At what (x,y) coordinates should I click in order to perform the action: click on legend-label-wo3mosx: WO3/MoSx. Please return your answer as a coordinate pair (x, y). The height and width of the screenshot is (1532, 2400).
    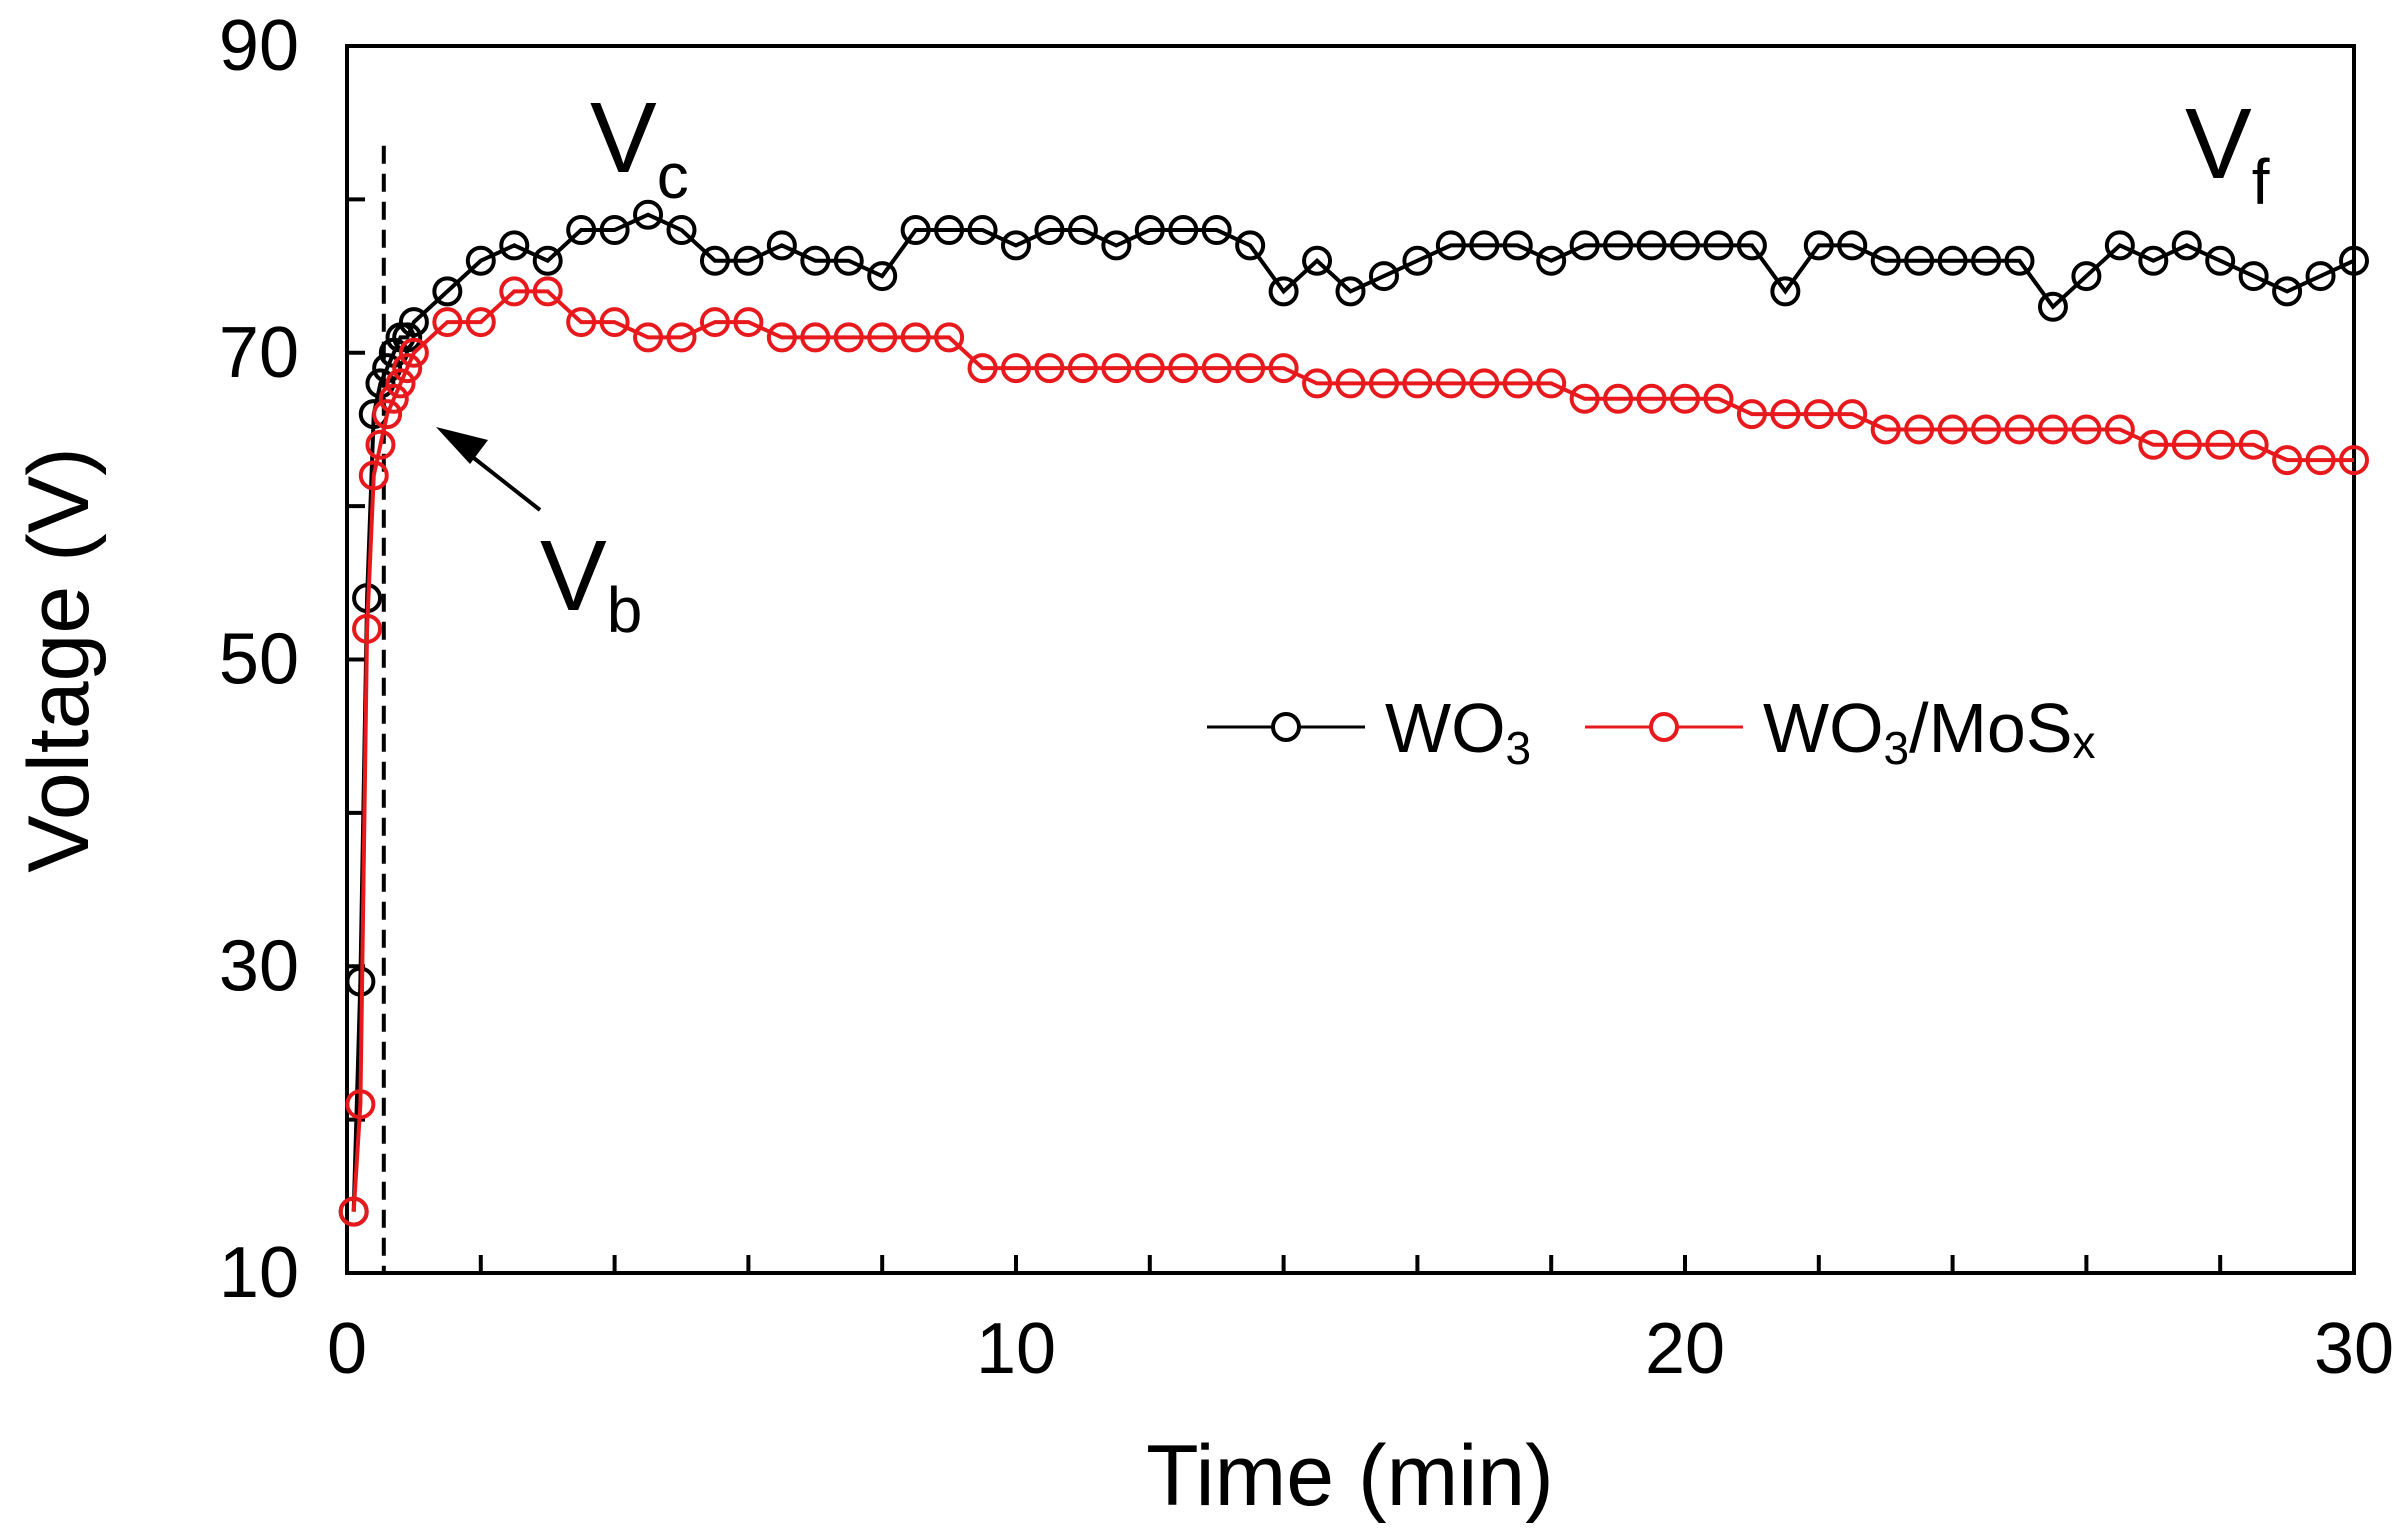
    Looking at the image, I should click on (1929, 731).